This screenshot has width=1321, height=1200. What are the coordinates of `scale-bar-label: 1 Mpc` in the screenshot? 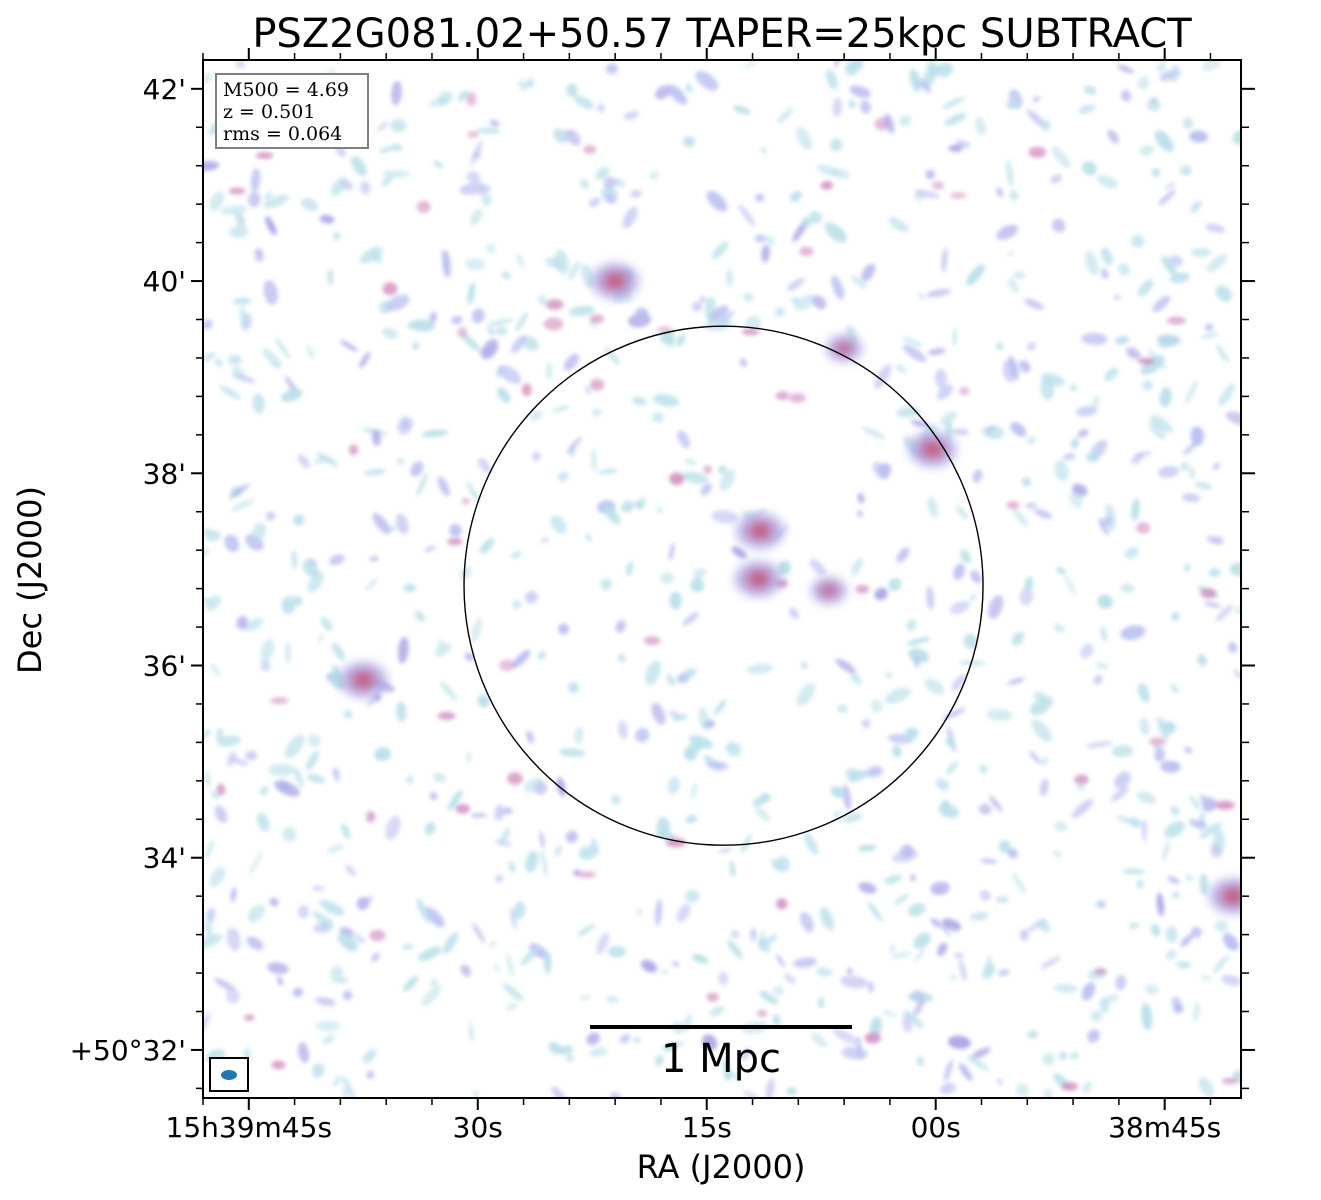 It's located at (721, 1059).